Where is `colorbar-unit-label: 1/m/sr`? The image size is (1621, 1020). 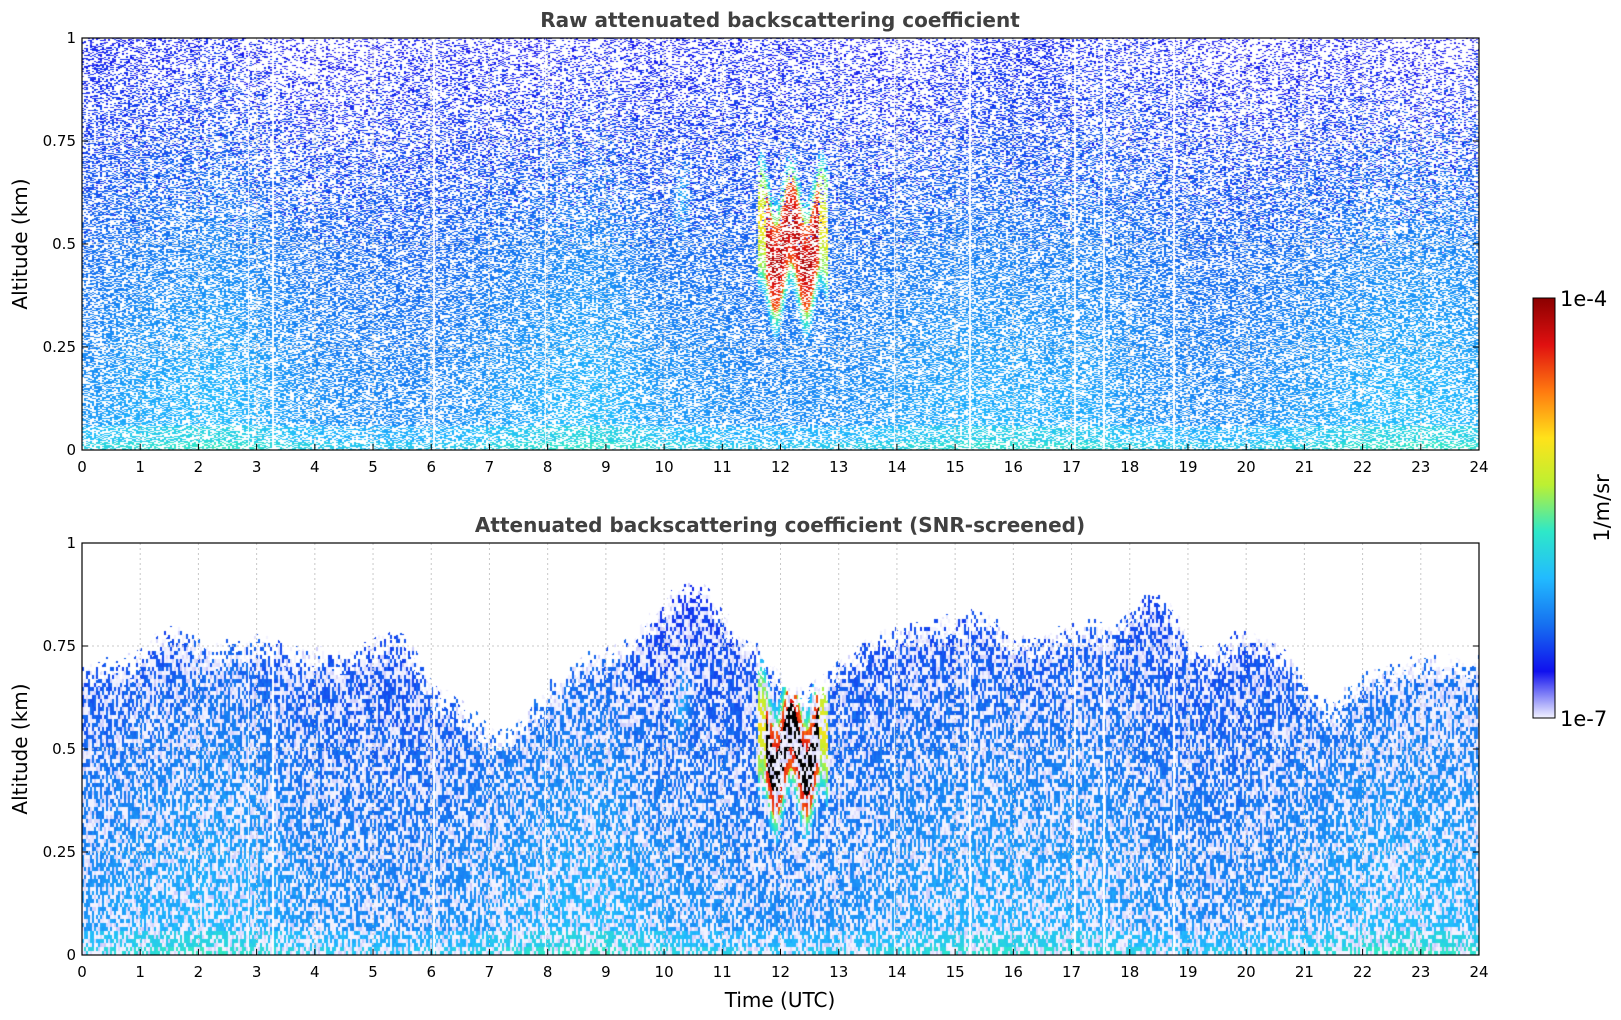
colorbar-unit-label: 1/m/sr is located at coordinates (1602, 508).